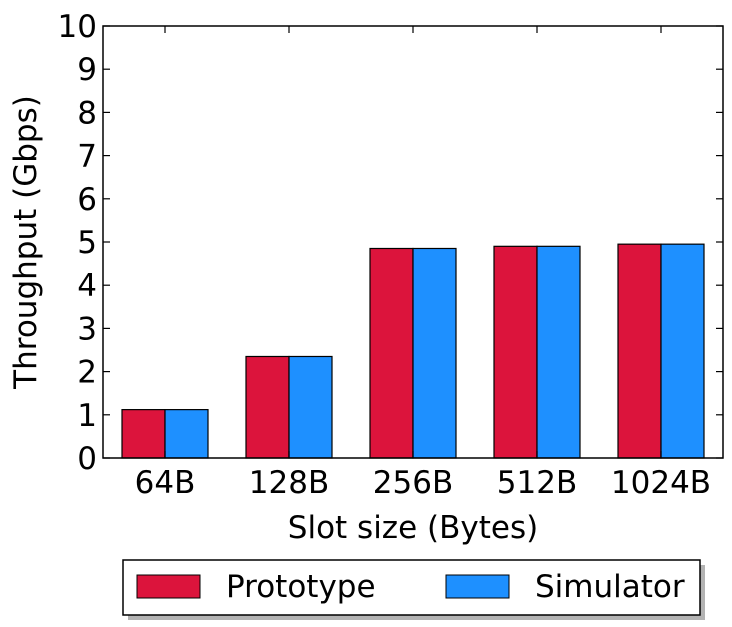 Image resolution: width=732 pixels, height=627 pixels. I want to click on bar-prototype-512b, so click(515, 352).